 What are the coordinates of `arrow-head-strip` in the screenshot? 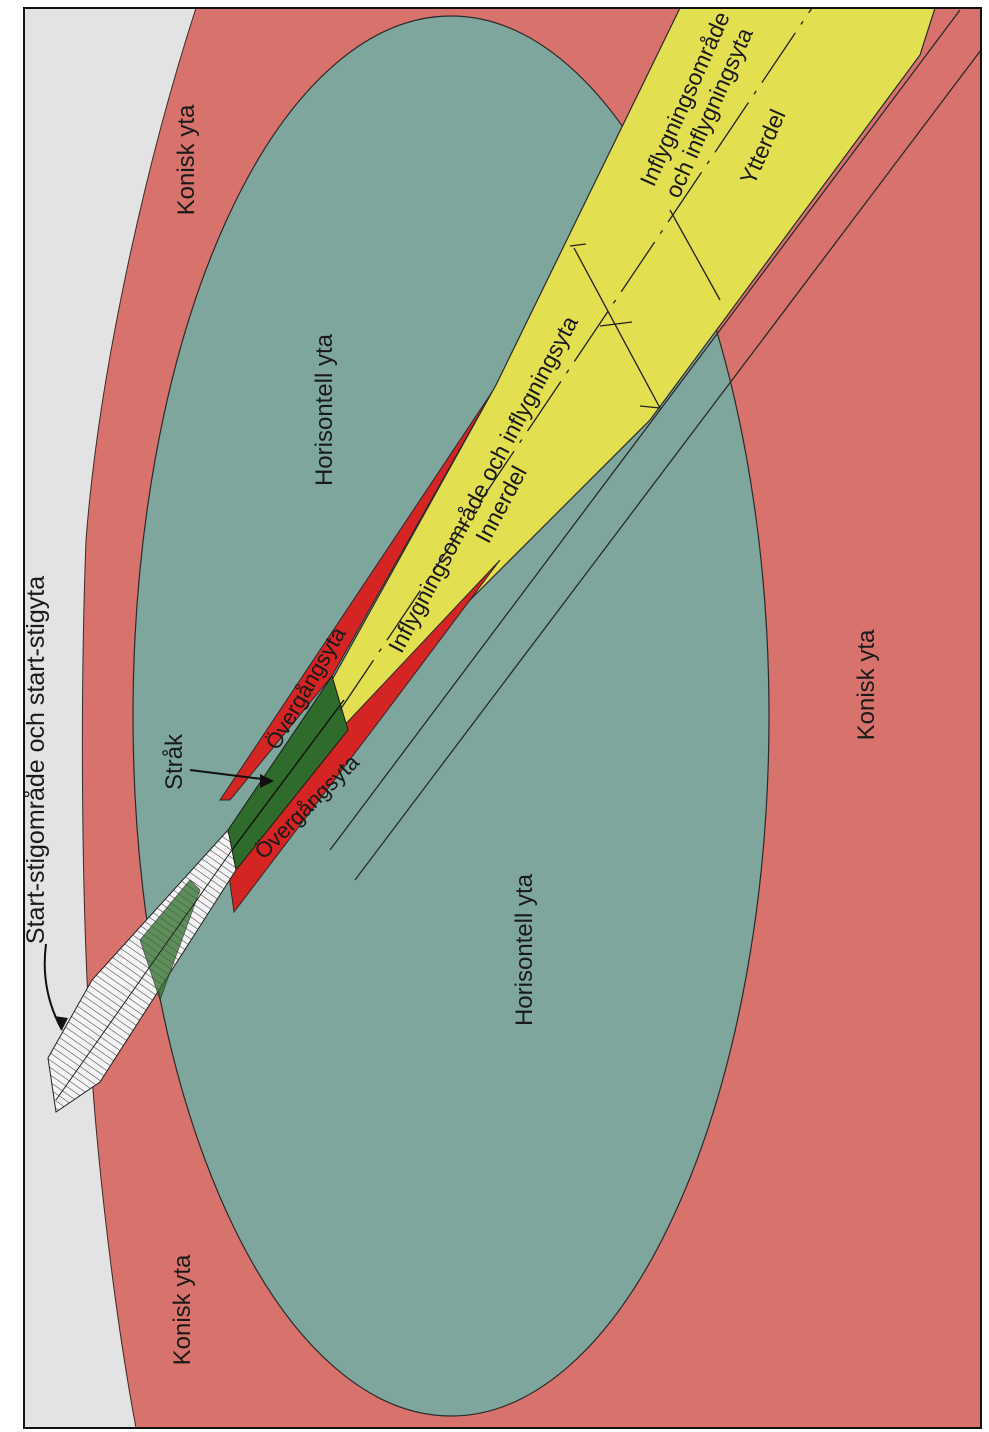 It's located at (267, 781).